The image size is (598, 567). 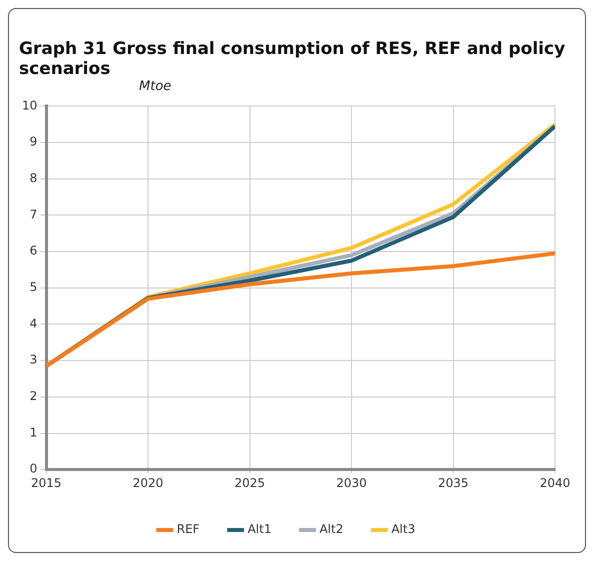 What do you see at coordinates (34, 432) in the screenshot?
I see `y-tick-label: 1` at bounding box center [34, 432].